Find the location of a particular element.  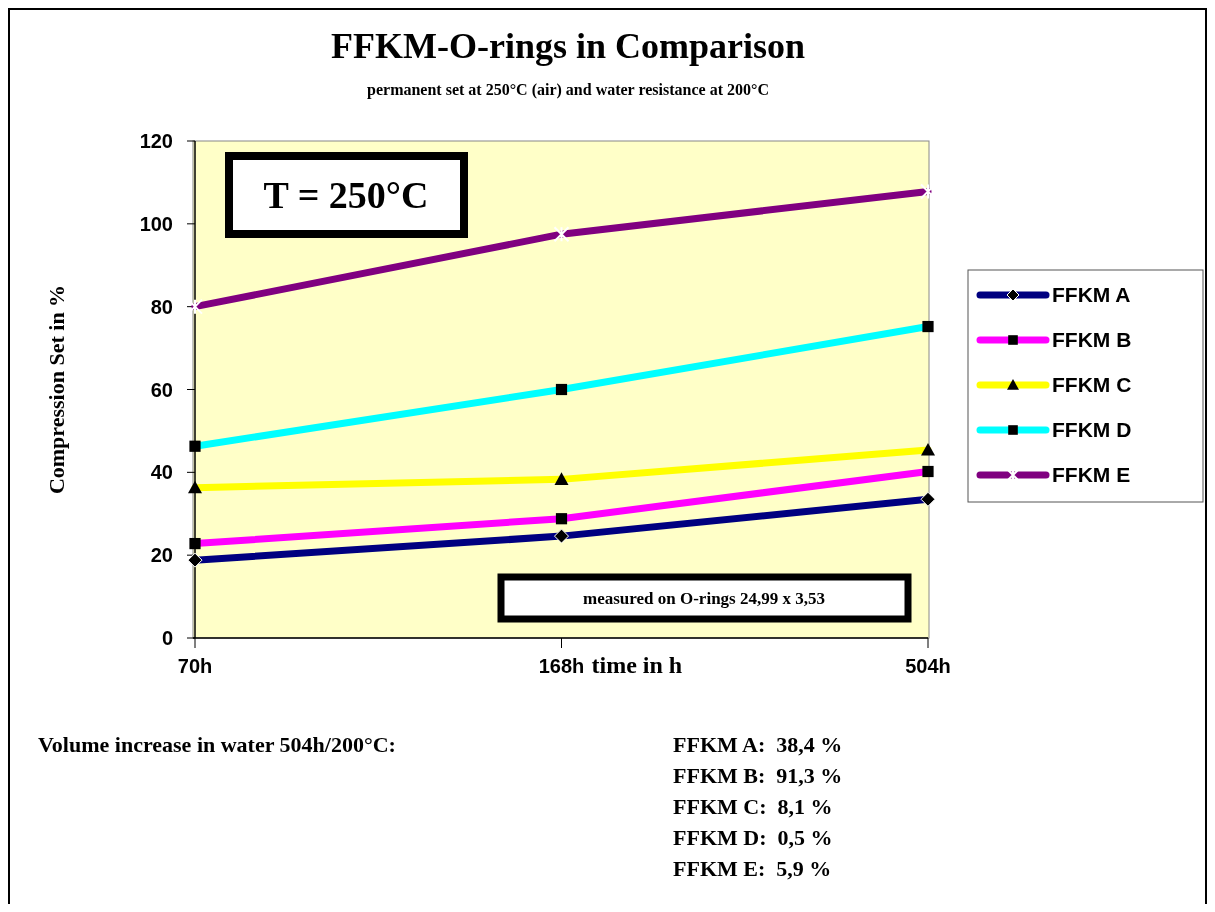

legend-label: FFKM A is located at coordinates (1091, 295).